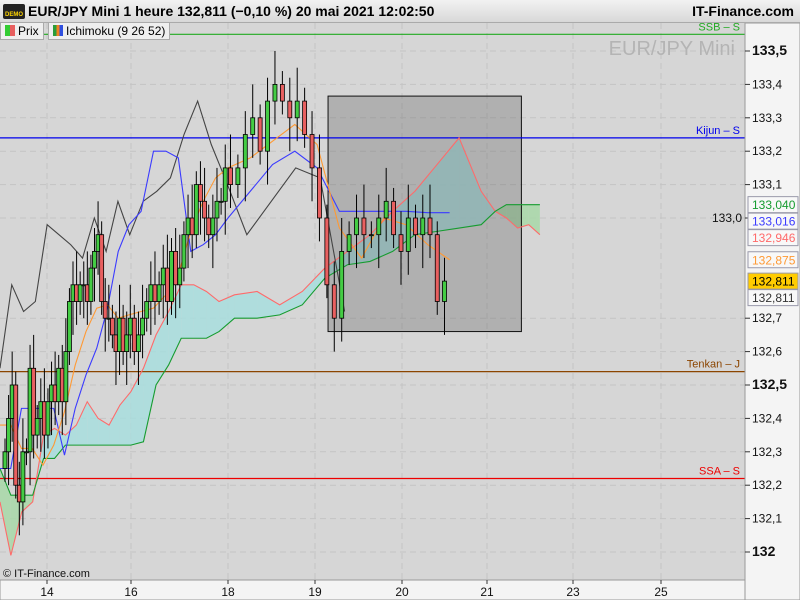  I want to click on hline-label: Kijun – S, so click(718, 131).